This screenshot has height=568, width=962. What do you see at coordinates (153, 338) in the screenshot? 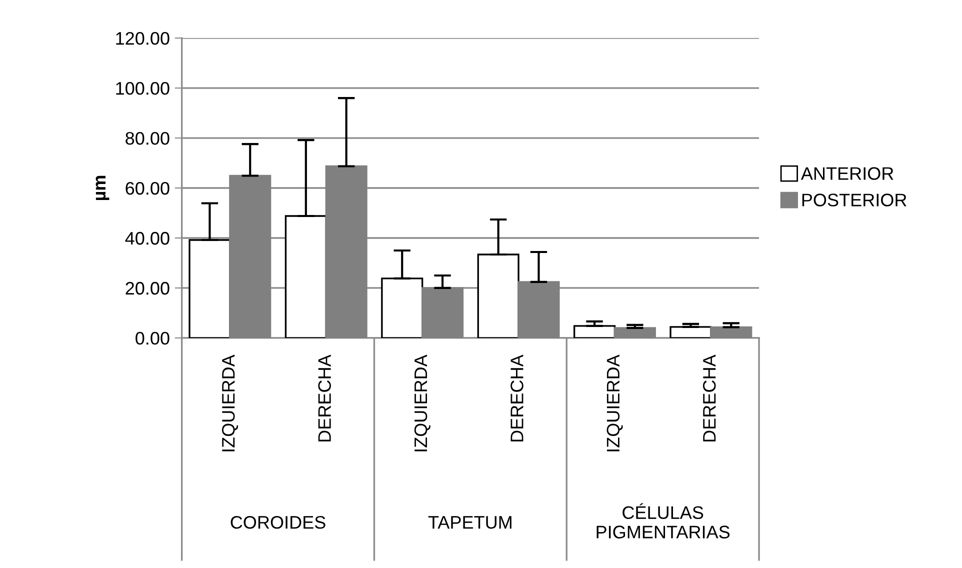
I see `y-tick-label: 0.00` at bounding box center [153, 338].